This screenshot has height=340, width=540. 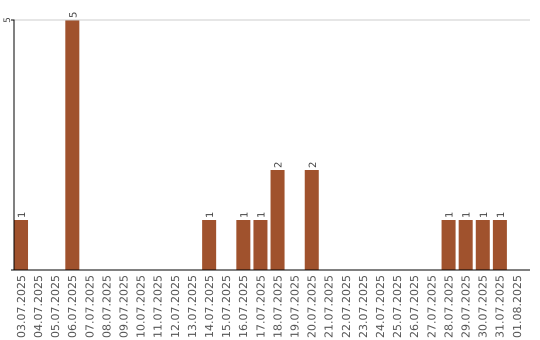 I want to click on x-tick-label: 13.07.2025, so click(x=192, y=306).